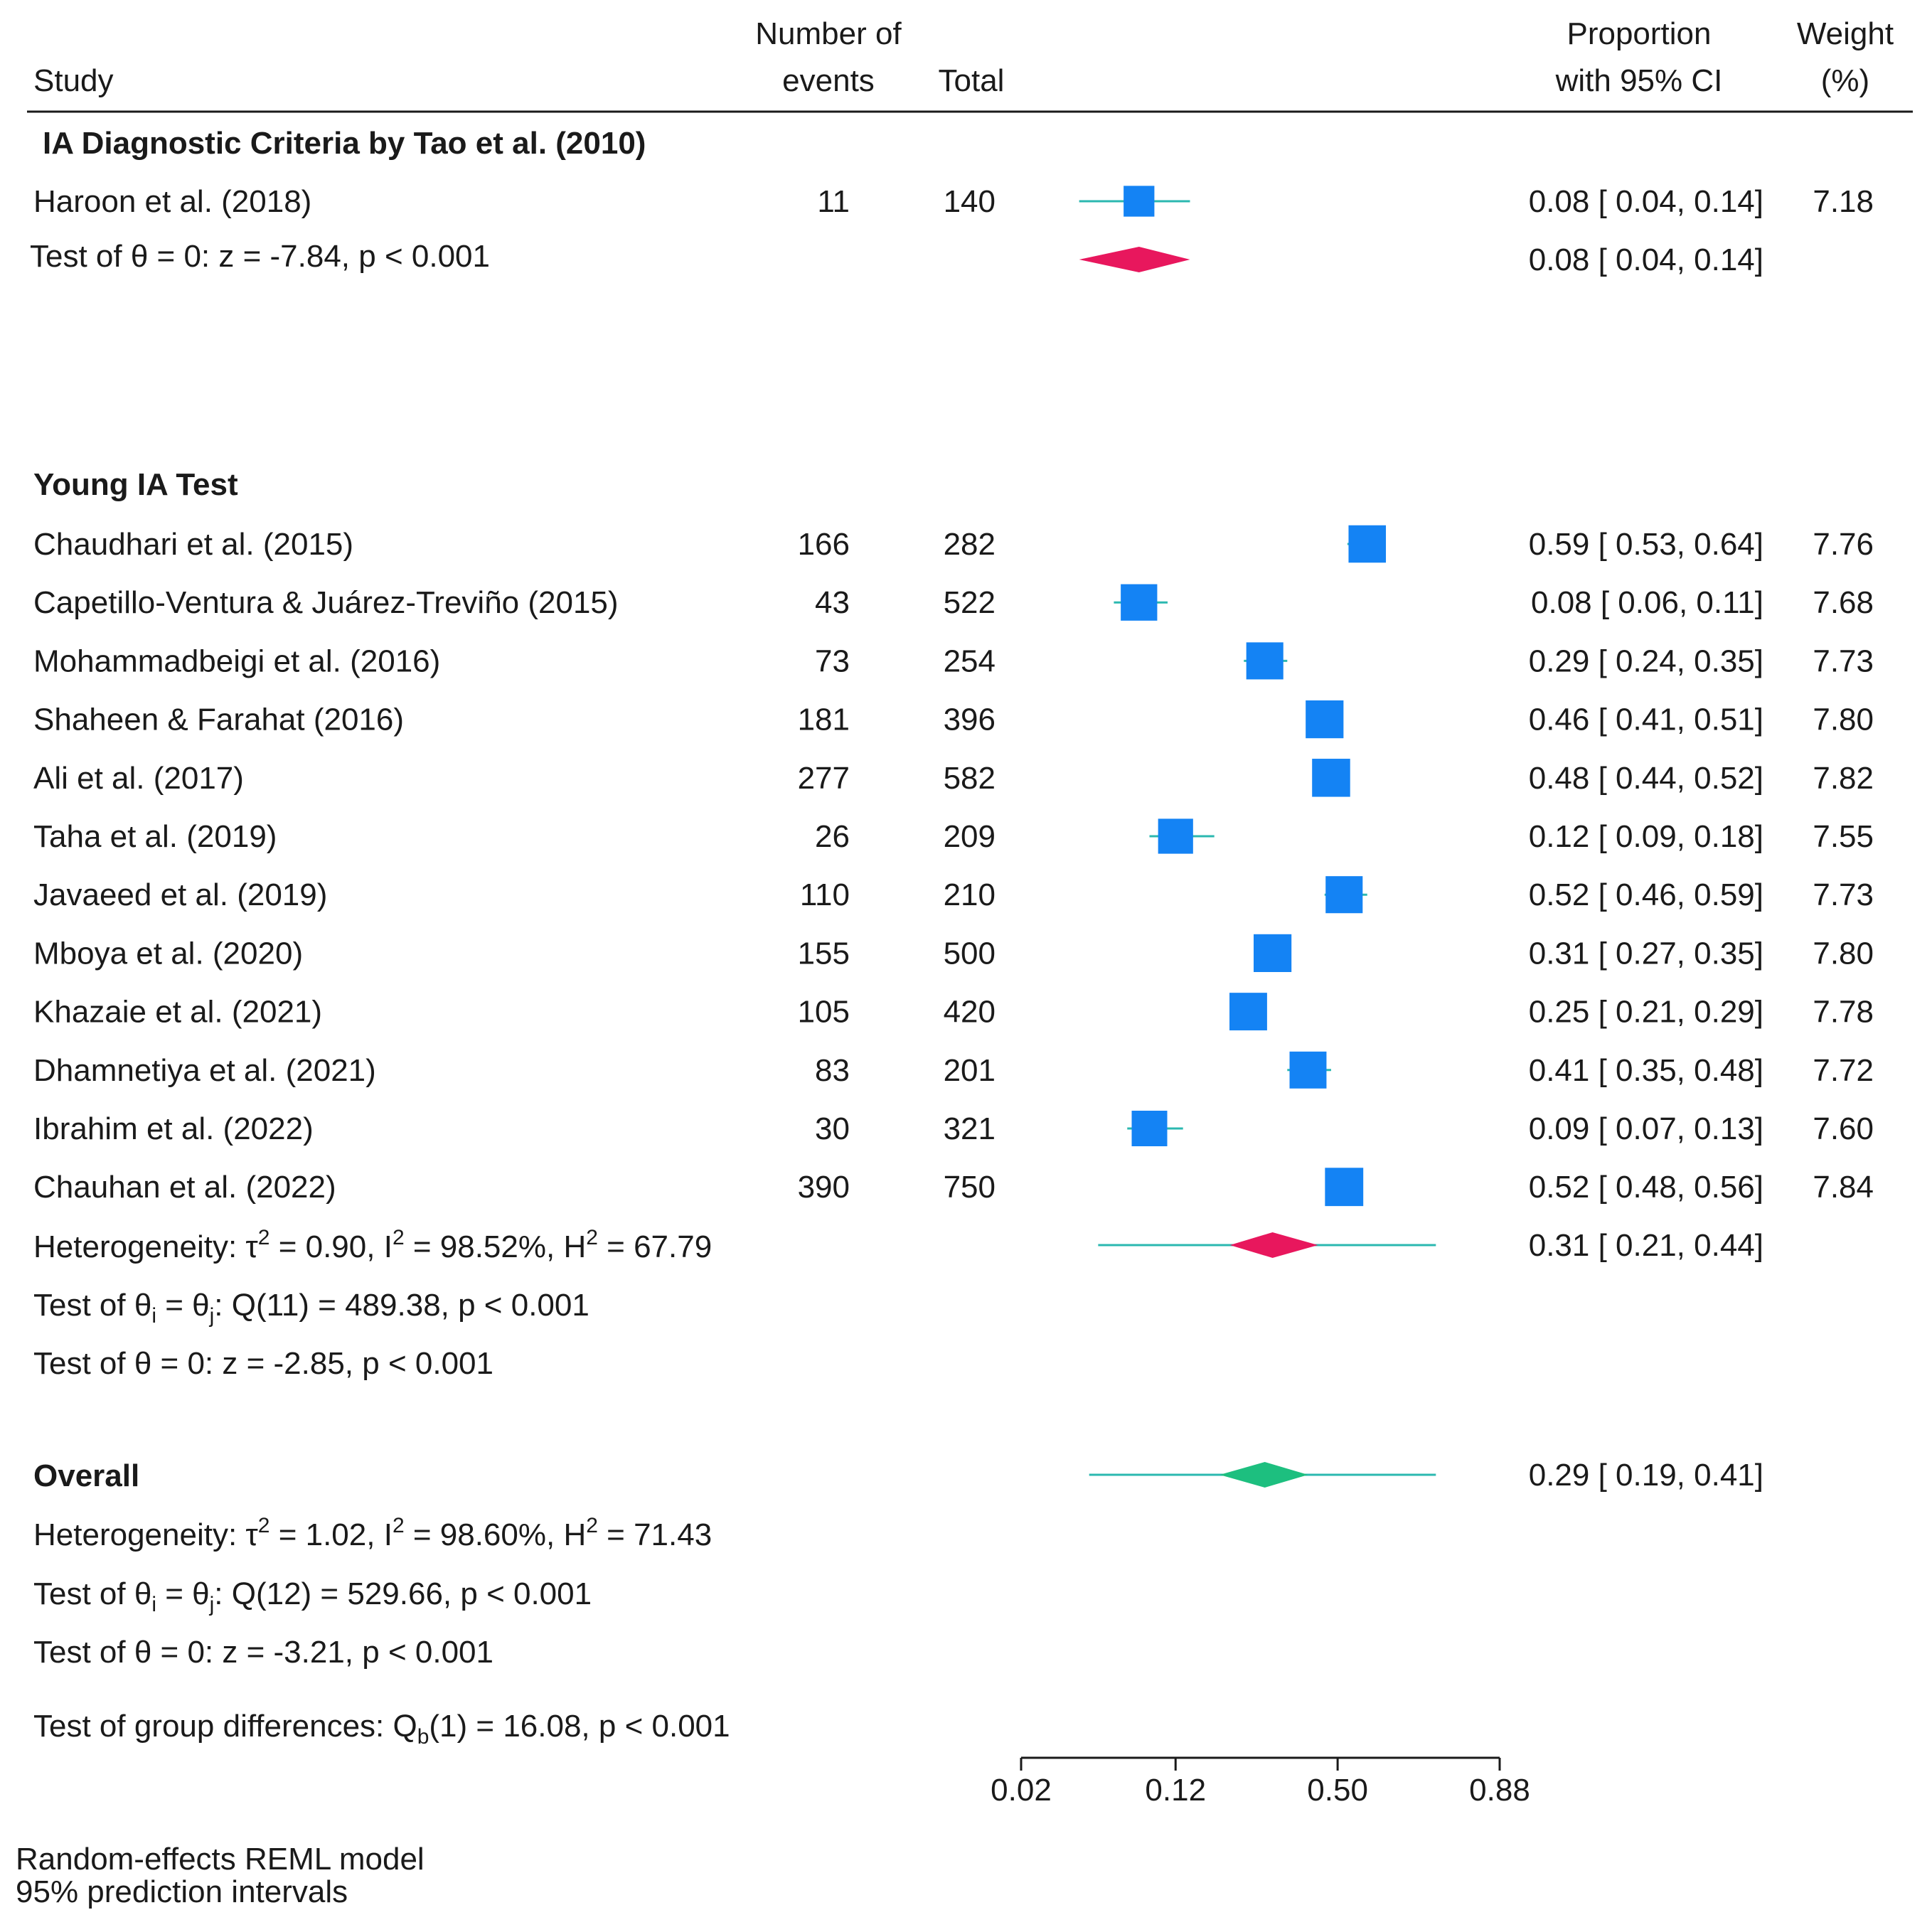 The height and width of the screenshot is (1932, 1932). What do you see at coordinates (1647, 602) in the screenshot?
I see `study-ci: 0.08 [ 0.06, 0.11]` at bounding box center [1647, 602].